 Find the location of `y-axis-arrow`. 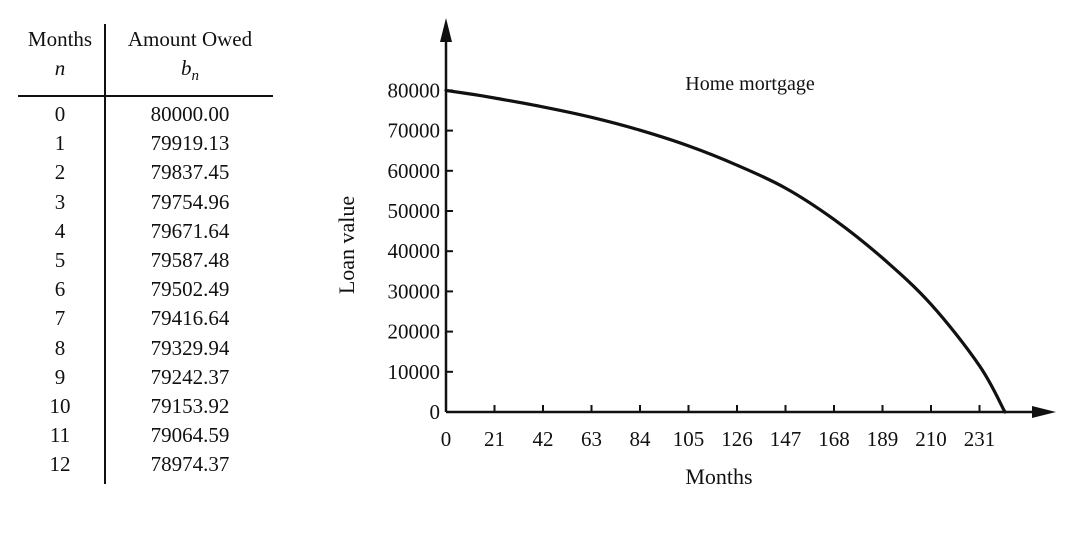

y-axis-arrow is located at coordinates (446, 30).